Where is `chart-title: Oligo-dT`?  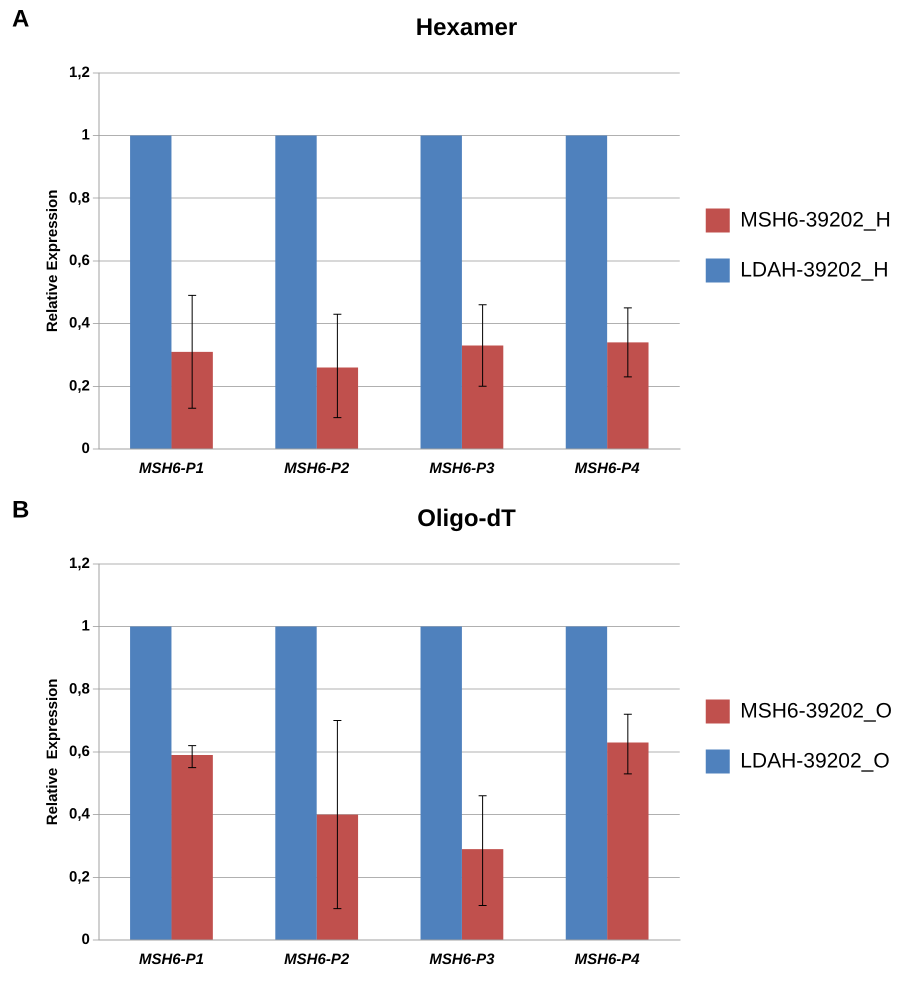
chart-title: Oligo-dT is located at coordinates (466, 518).